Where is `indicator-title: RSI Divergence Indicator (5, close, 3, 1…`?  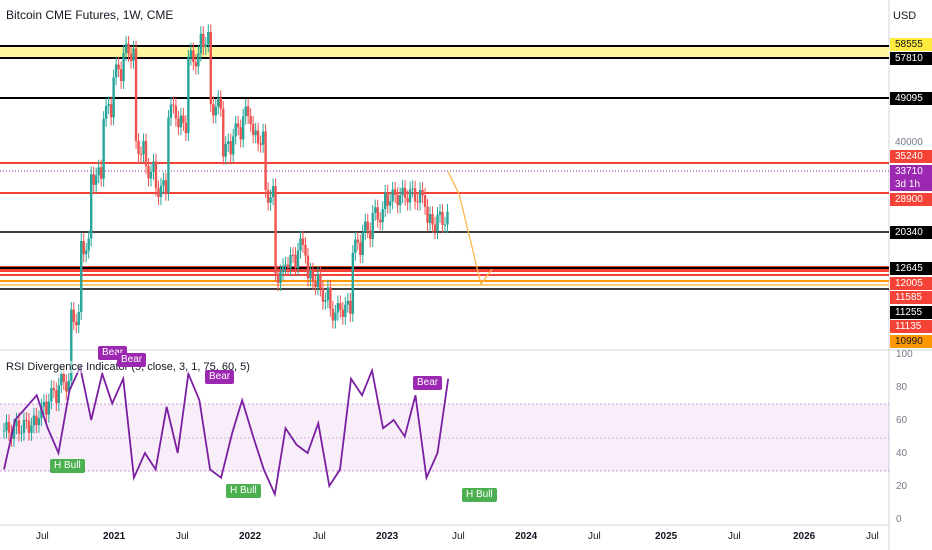 indicator-title: RSI Divergence Indicator (5, close, 3, 1… is located at coordinates (128, 367).